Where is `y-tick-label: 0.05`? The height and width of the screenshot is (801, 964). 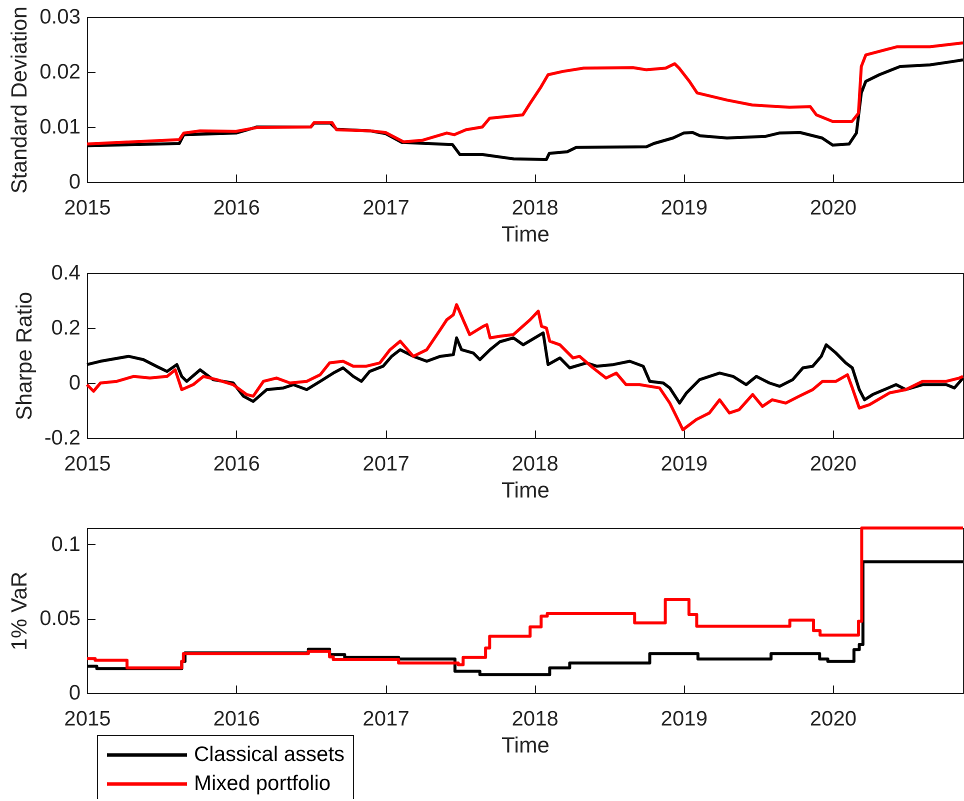
y-tick-label: 0.05 is located at coordinates (60, 618).